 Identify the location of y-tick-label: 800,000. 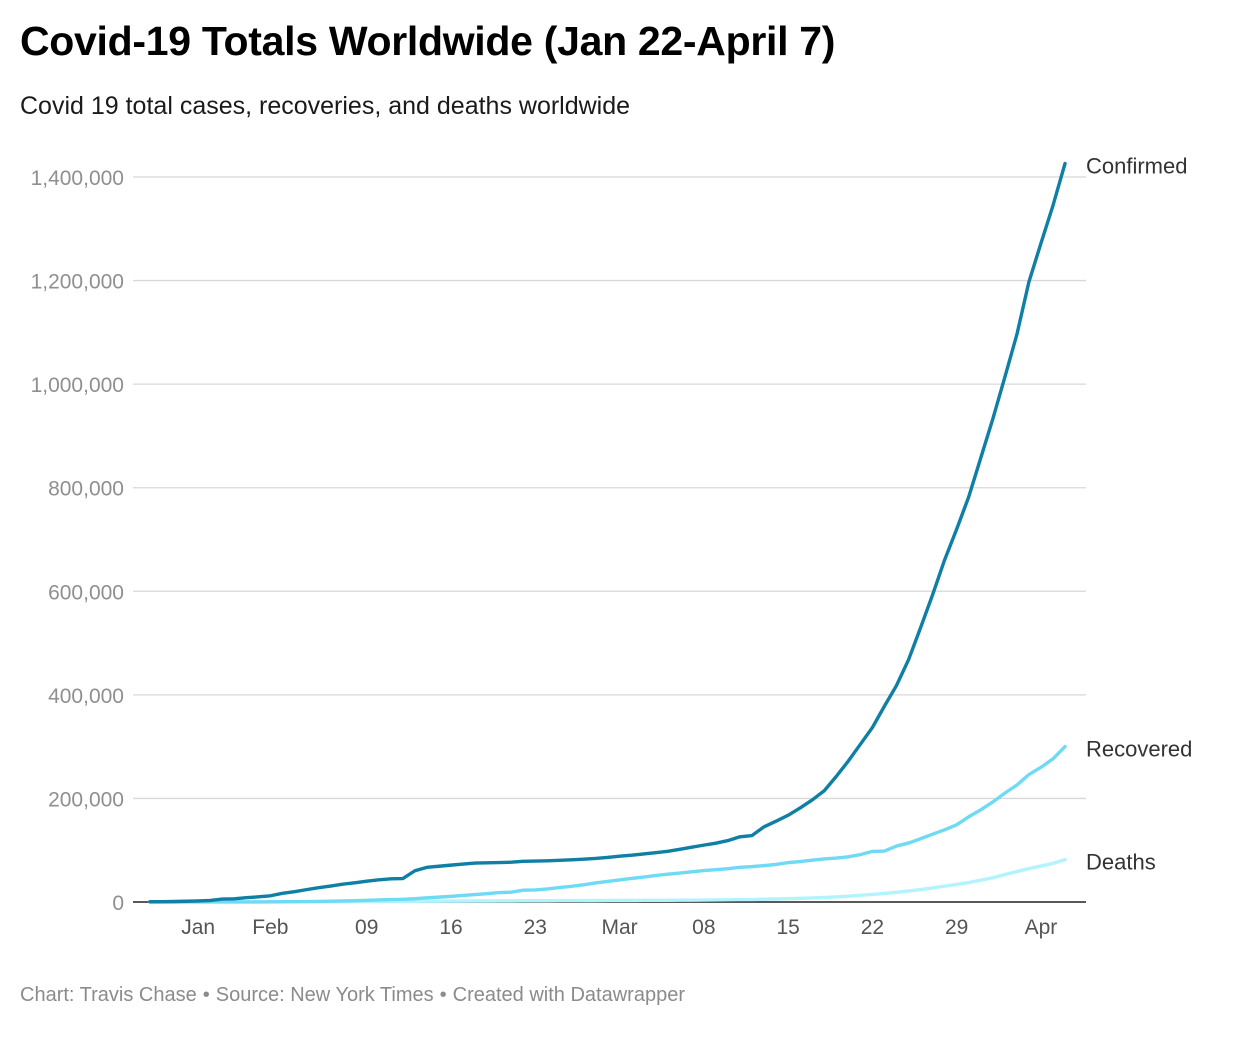
(86, 489).